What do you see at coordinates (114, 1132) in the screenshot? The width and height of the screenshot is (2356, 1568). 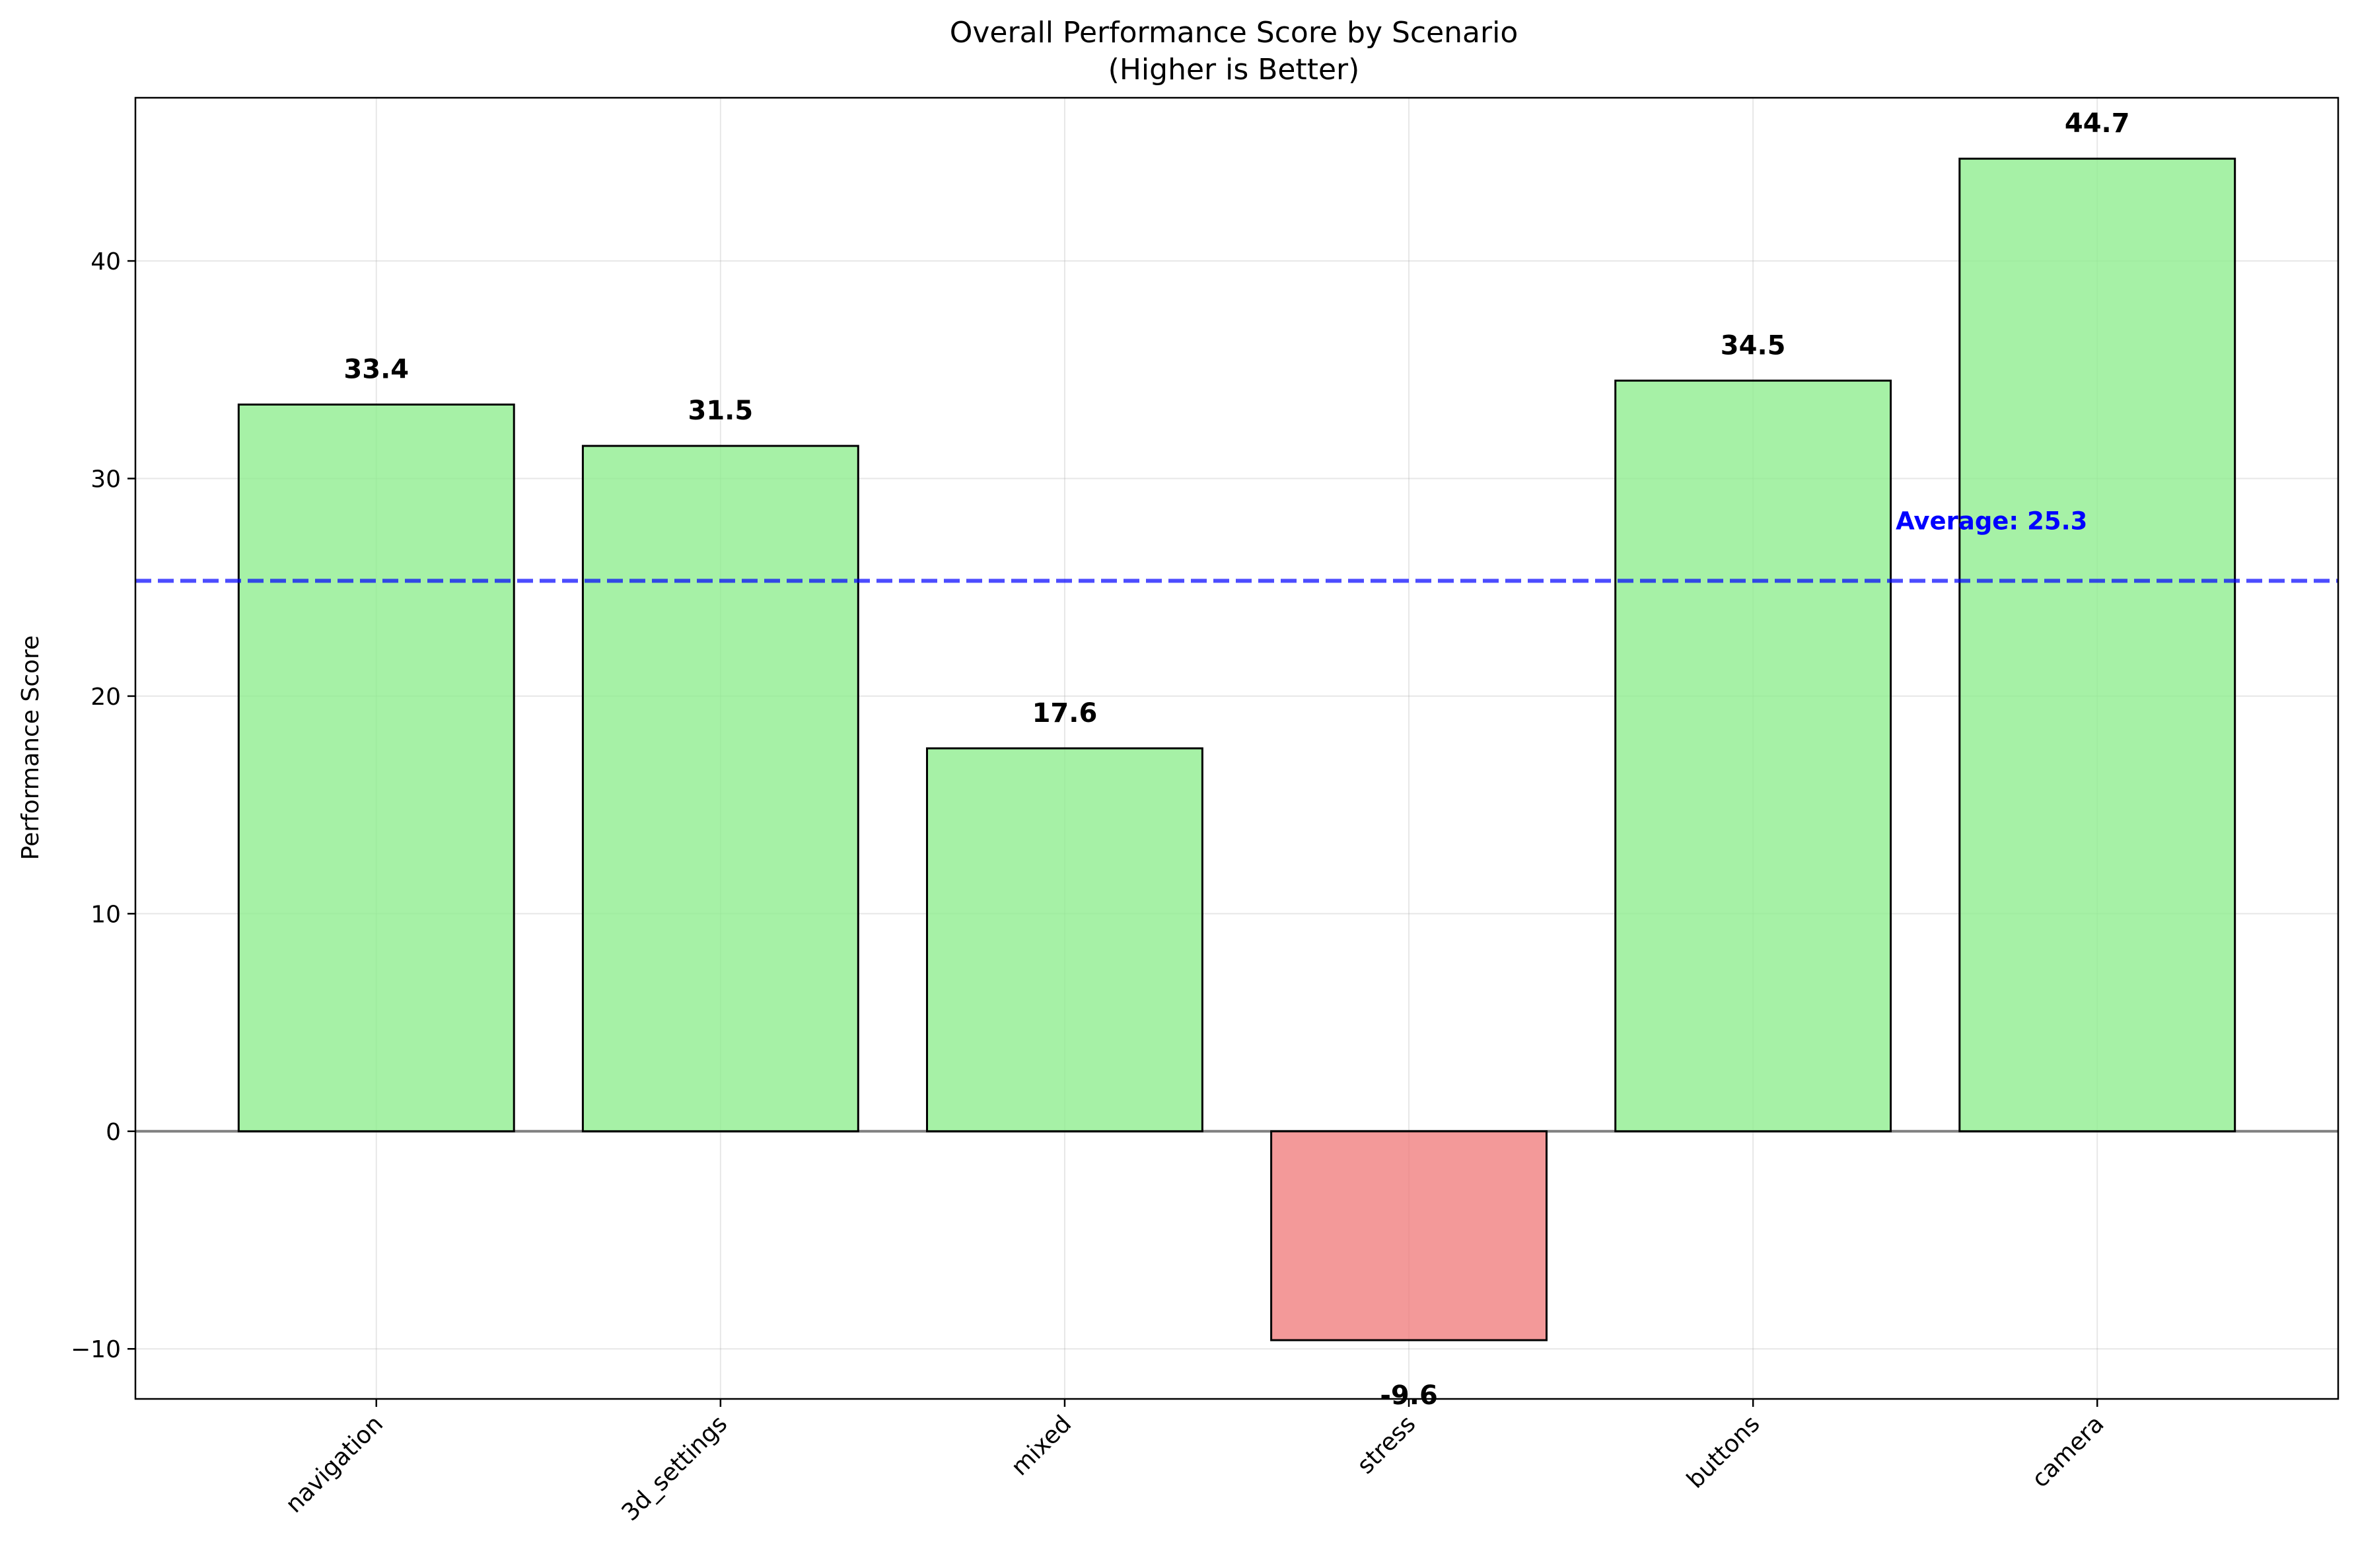 I see `y-tick-label: 0` at bounding box center [114, 1132].